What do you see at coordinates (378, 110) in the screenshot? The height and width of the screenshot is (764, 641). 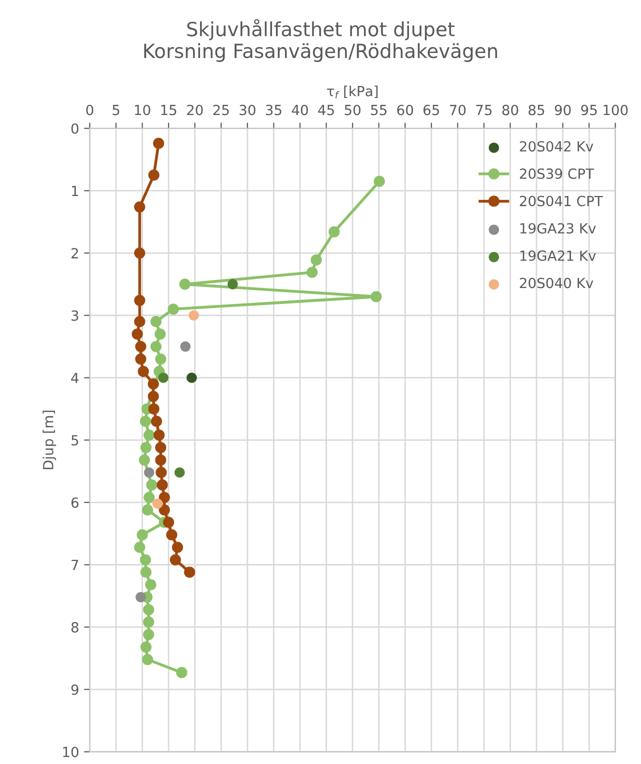 I see `x-tick-label: 55` at bounding box center [378, 110].